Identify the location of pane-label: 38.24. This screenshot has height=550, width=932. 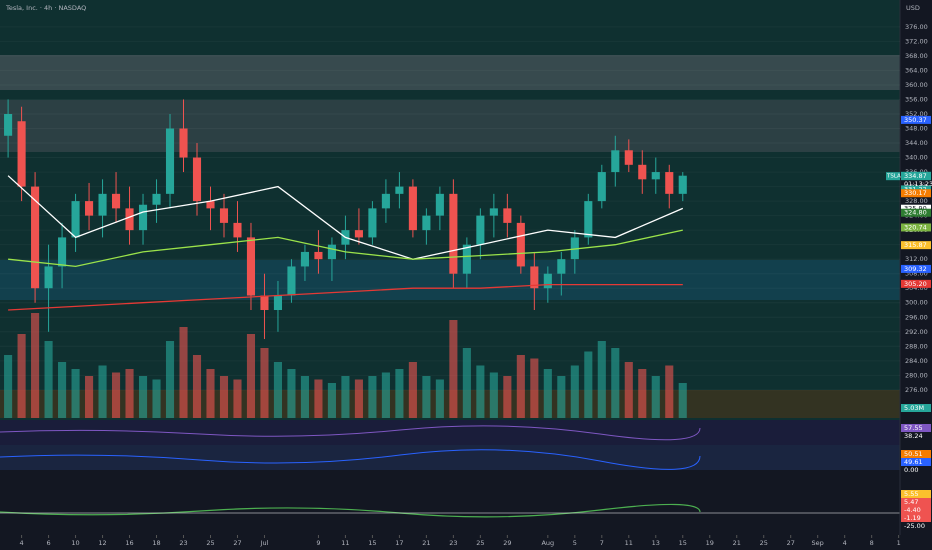
(913, 436).